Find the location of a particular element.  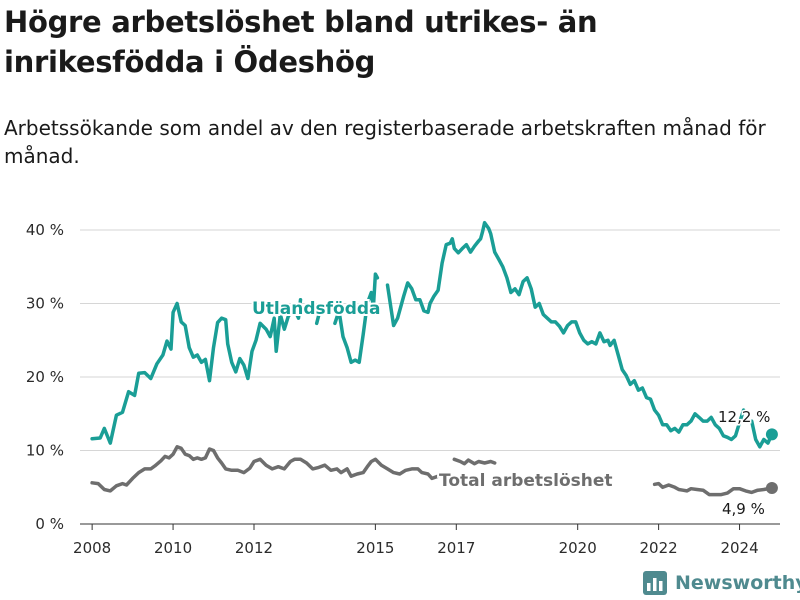

y-tick-label: 20 % is located at coordinates (45, 377).